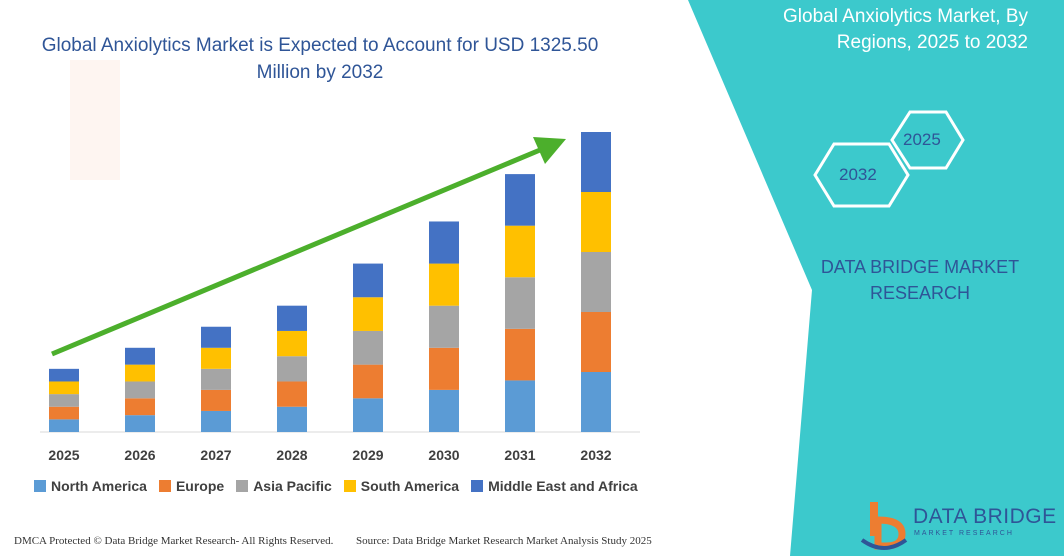 This screenshot has width=1064, height=556. I want to click on x-tick-label: 2026, so click(139, 455).